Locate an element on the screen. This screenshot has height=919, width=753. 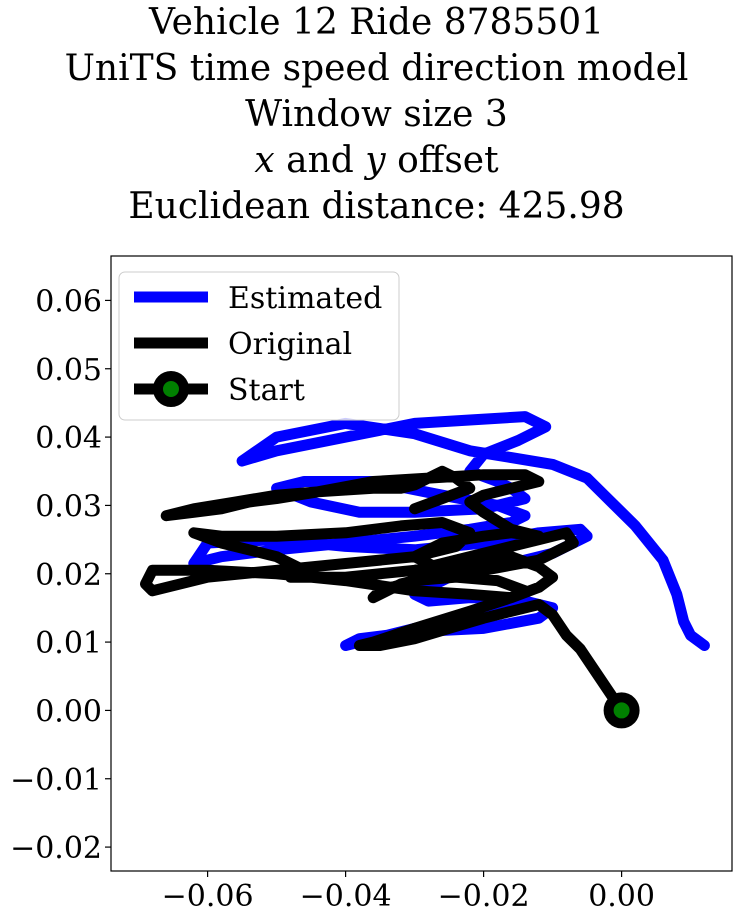
y-tick-label: 0.02 is located at coordinates (68, 575).